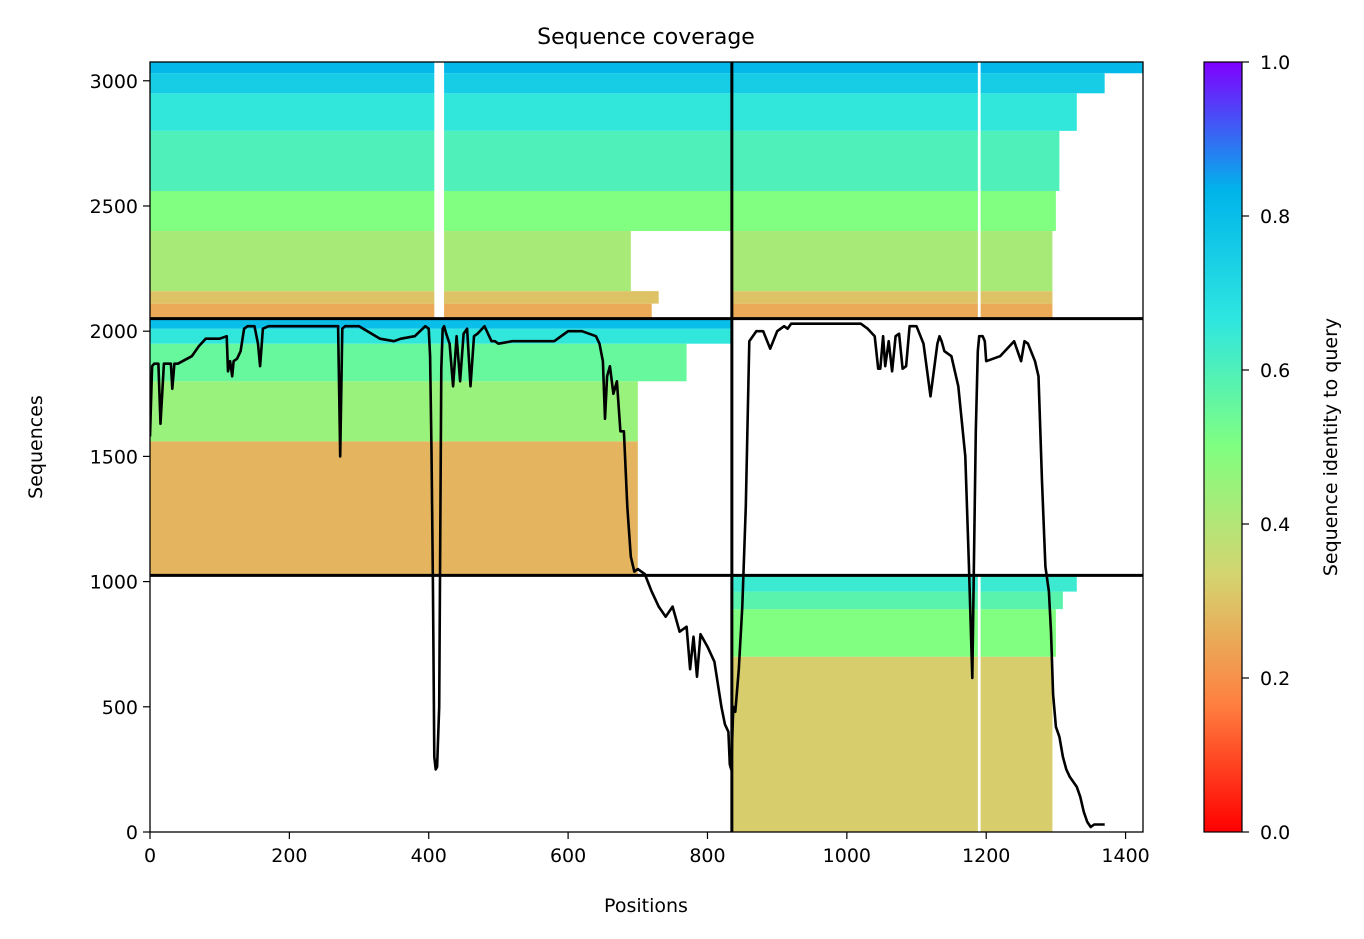 The image size is (1364, 939). What do you see at coordinates (132, 833) in the screenshot?
I see `y-tick-label: 0` at bounding box center [132, 833].